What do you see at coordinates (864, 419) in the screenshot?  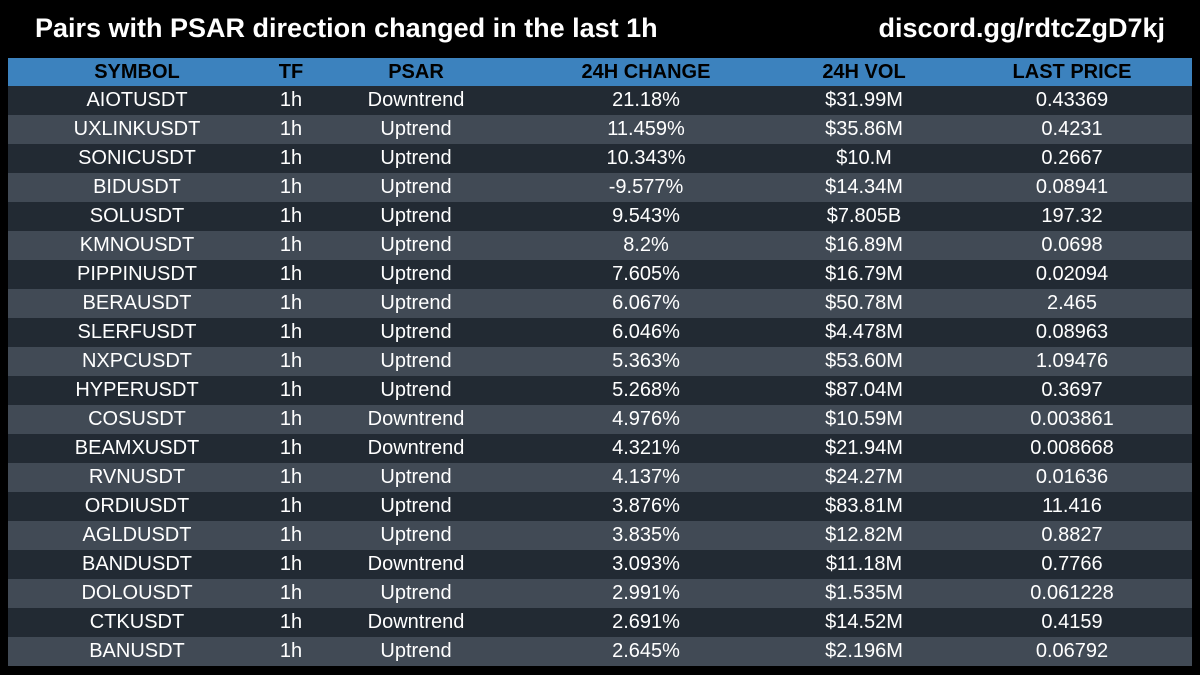 I see `volume-cell: $10.59M` at bounding box center [864, 419].